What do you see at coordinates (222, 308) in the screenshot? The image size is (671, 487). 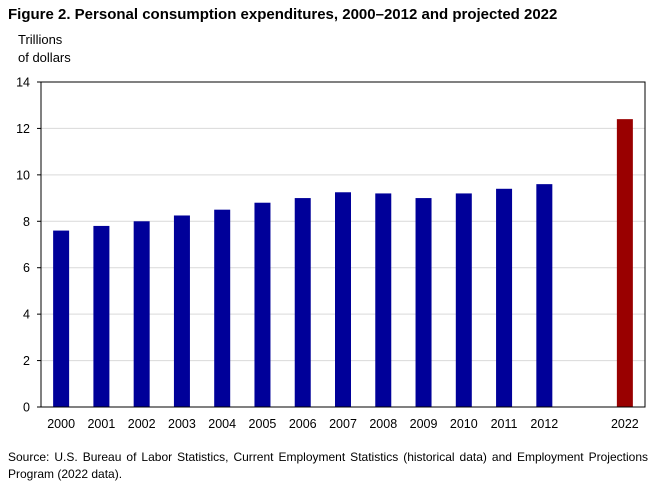 I see `bar-2004` at bounding box center [222, 308].